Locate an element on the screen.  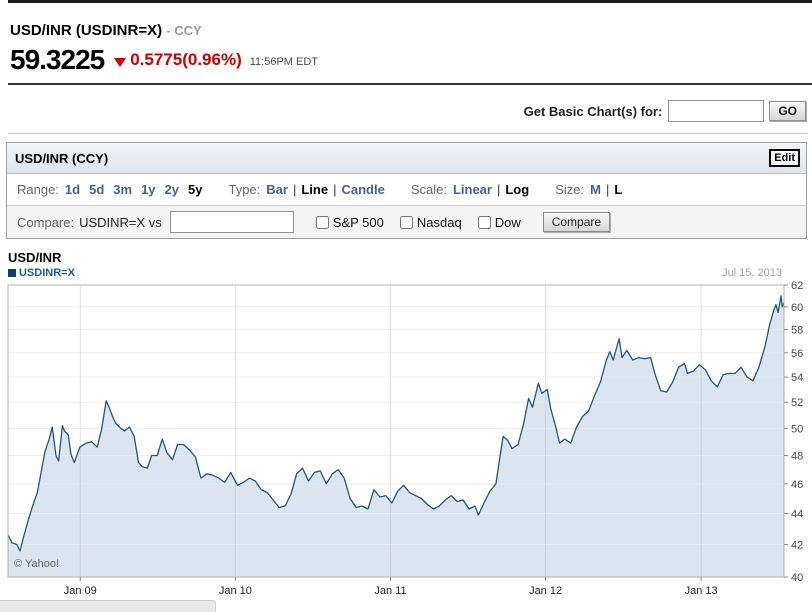
chart-date-label: Jul 15, 2013 is located at coordinates (752, 273).